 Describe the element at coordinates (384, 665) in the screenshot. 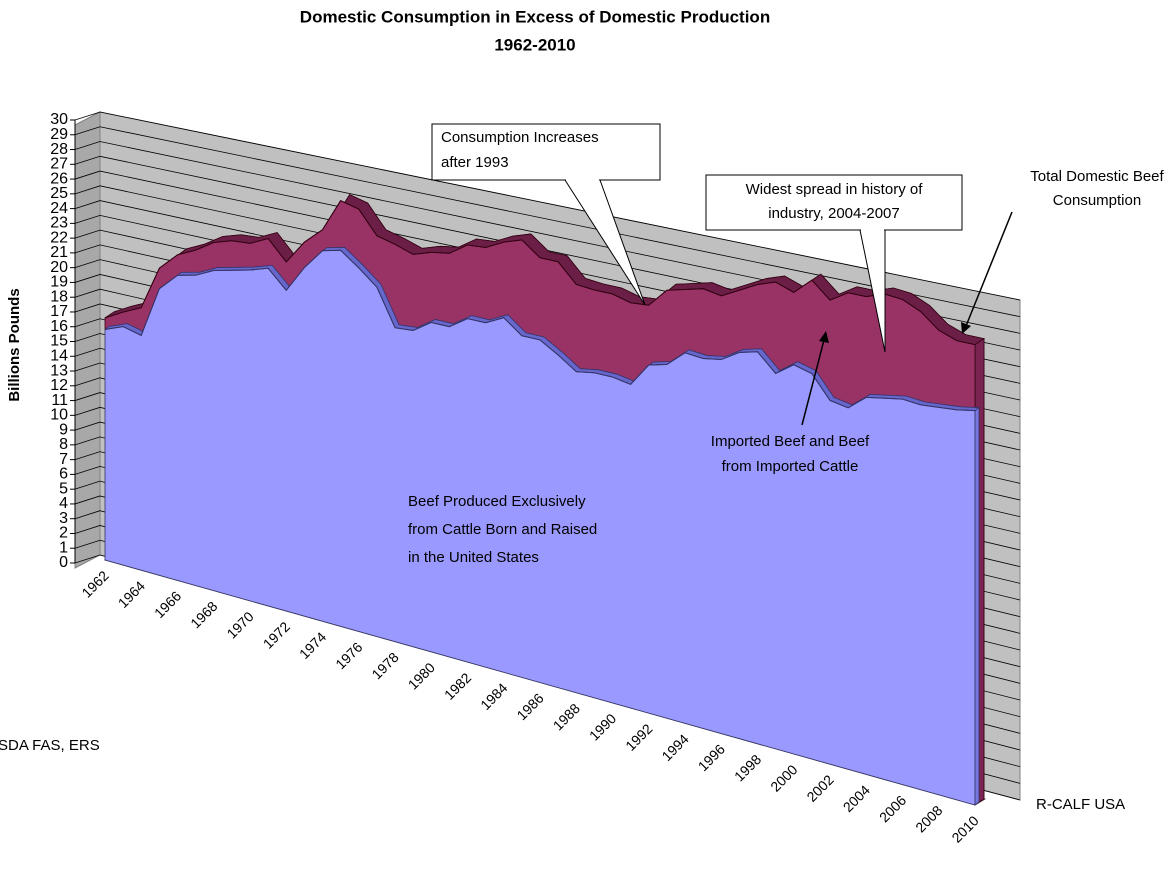

I see `x-tick-label: 1978` at that location.